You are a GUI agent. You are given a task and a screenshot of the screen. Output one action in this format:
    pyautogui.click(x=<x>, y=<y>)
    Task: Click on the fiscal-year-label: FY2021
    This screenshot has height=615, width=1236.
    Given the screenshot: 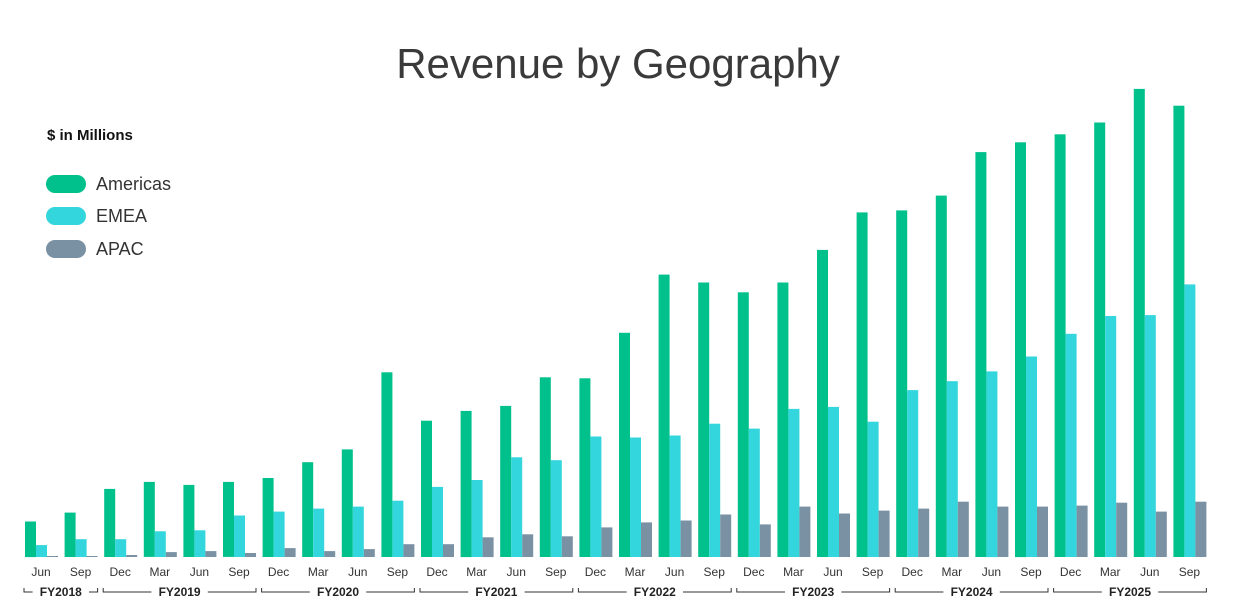 What is the action you would take?
    pyautogui.click(x=496, y=592)
    